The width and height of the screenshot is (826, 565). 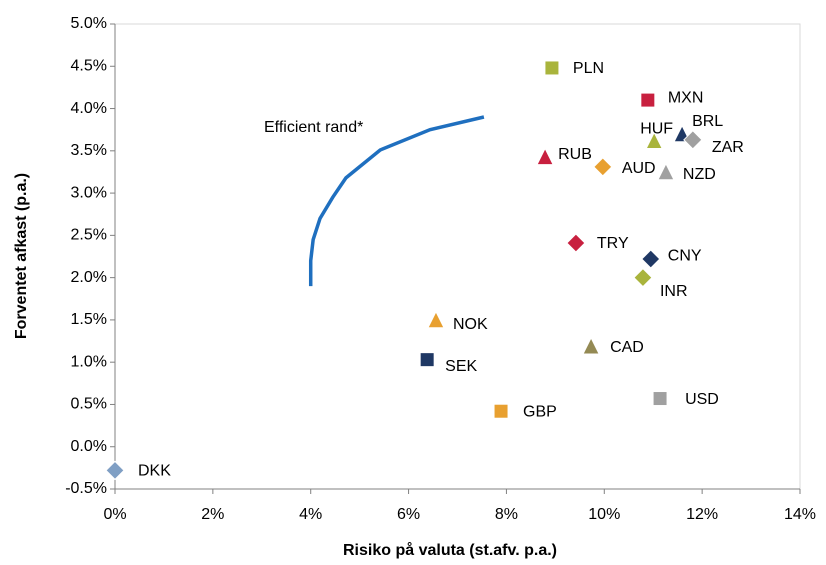 I want to click on x-tick-label: 8%, so click(x=506, y=514).